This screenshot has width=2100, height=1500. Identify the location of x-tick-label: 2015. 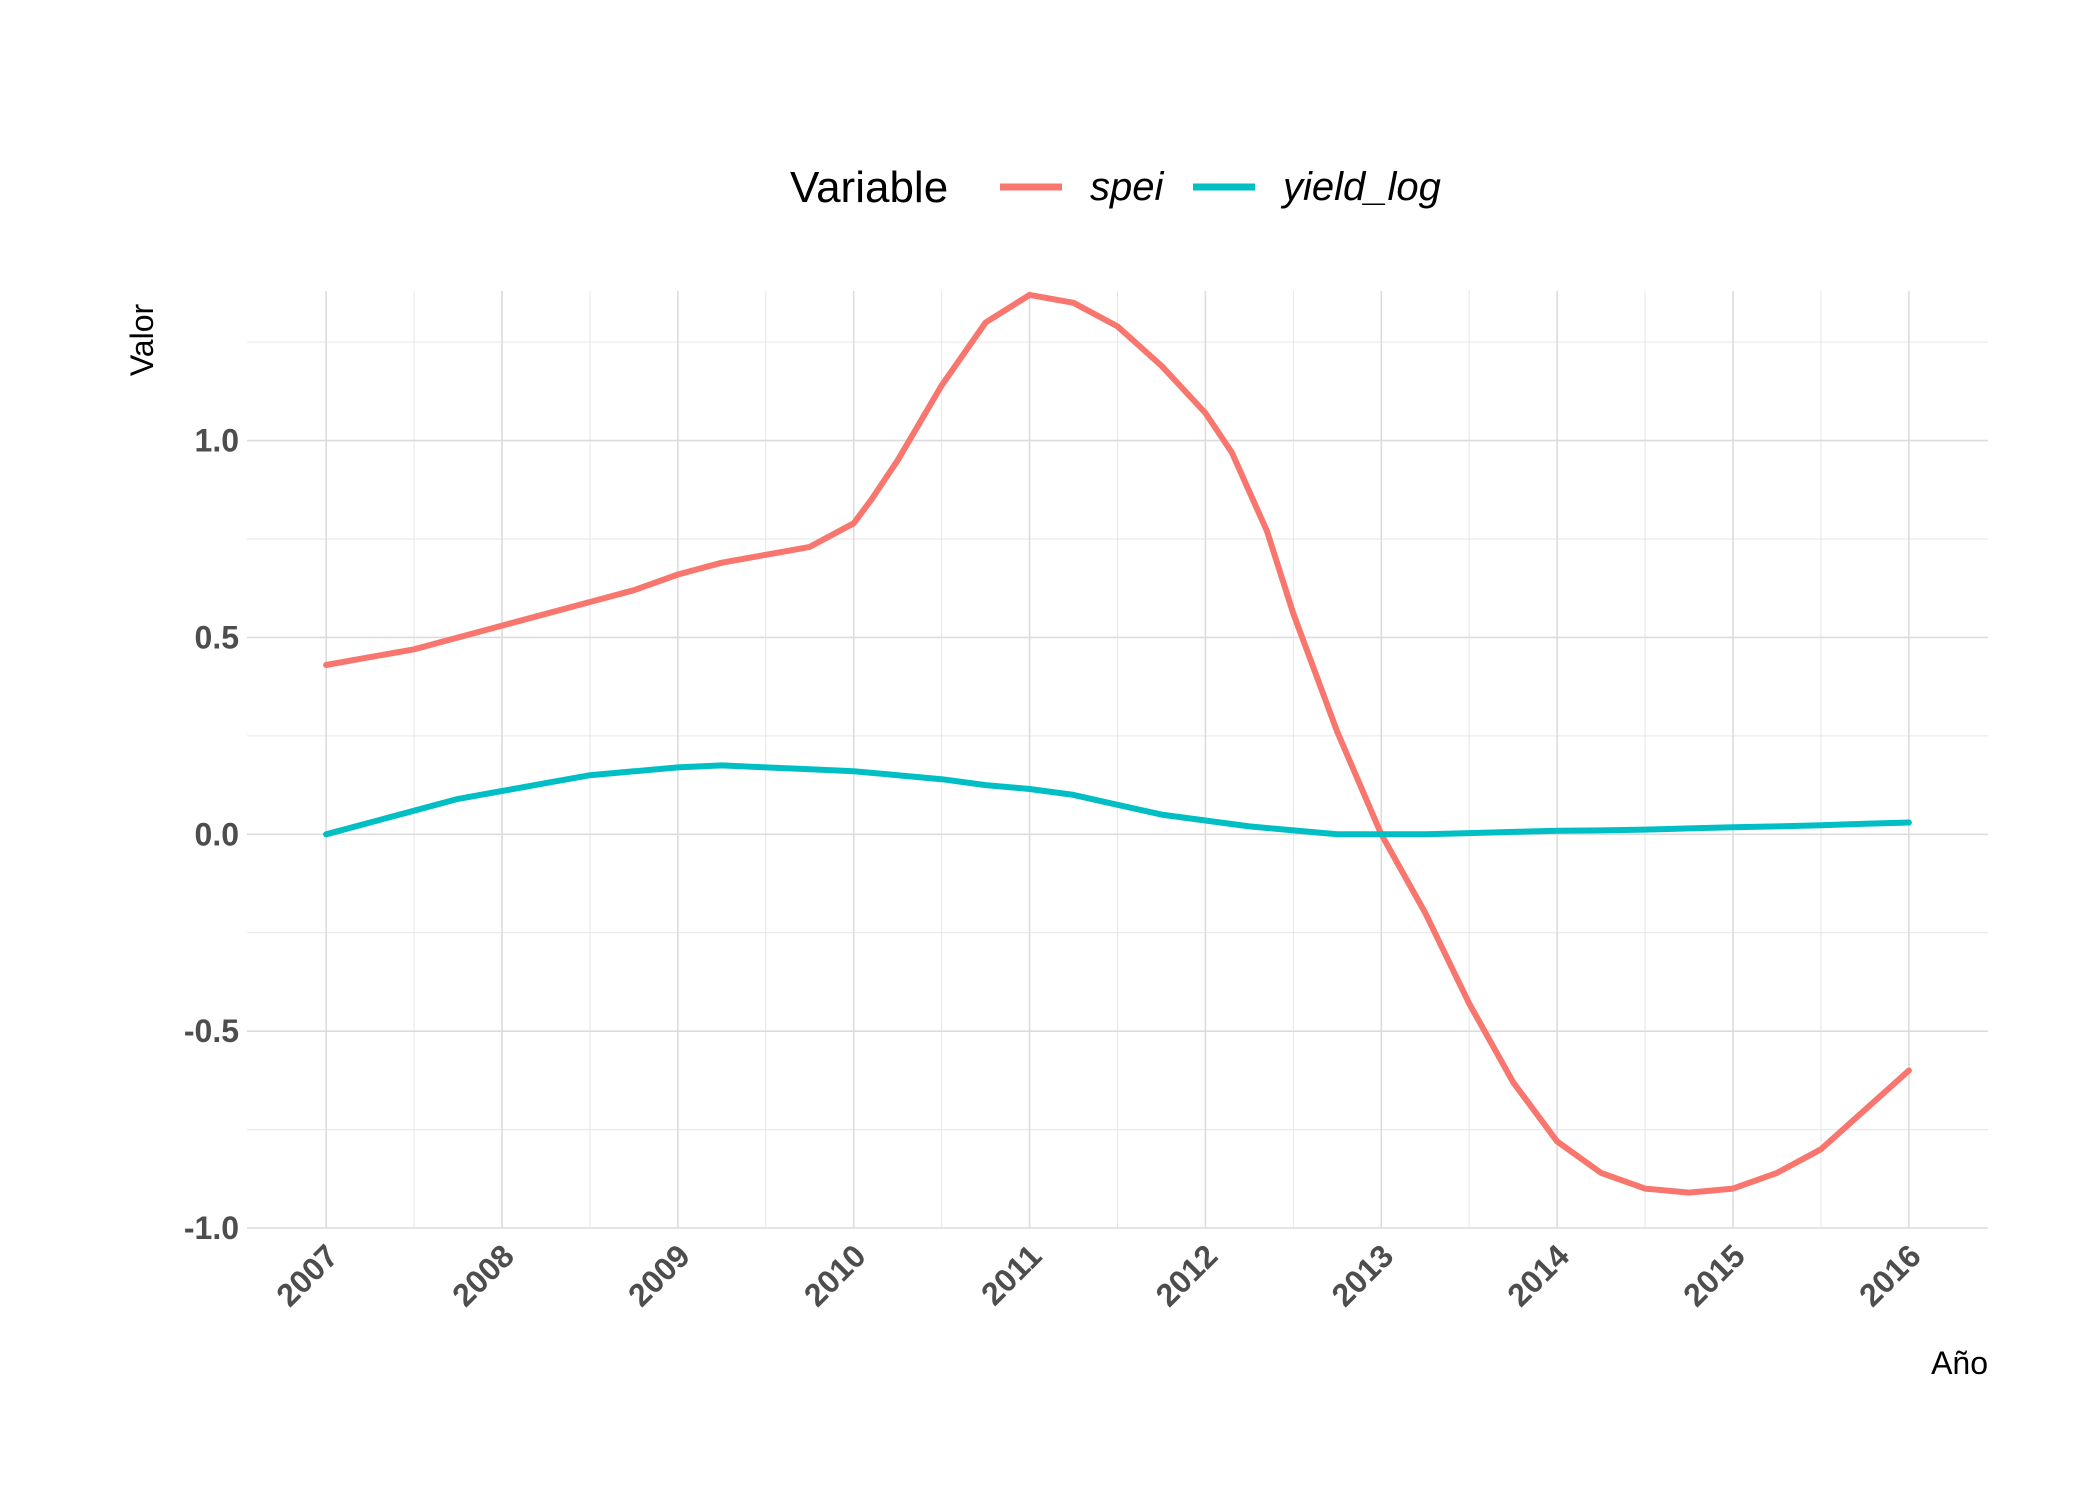
(1714, 1275).